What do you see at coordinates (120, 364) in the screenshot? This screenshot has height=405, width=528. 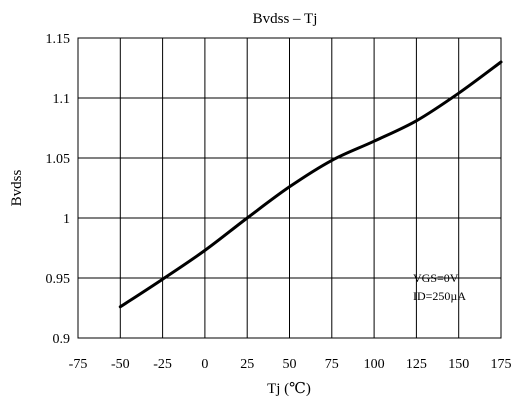 I see `x-tick-label: -50` at bounding box center [120, 364].